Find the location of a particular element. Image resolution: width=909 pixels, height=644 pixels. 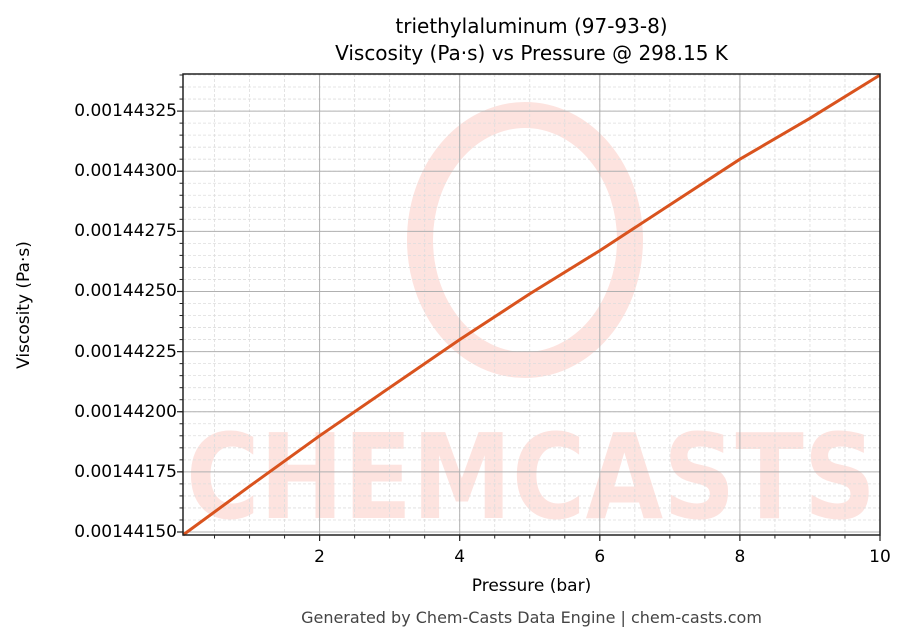

x-tick-label: 4 is located at coordinates (460, 557).